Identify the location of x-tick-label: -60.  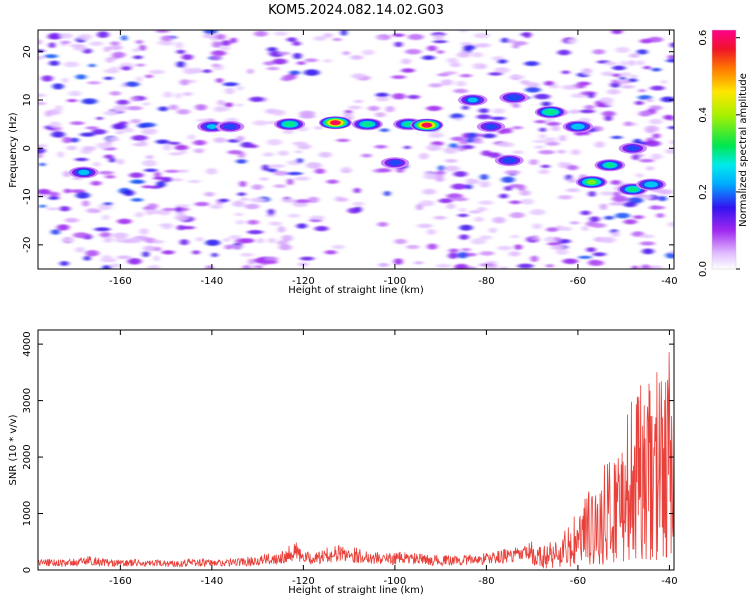
(578, 581).